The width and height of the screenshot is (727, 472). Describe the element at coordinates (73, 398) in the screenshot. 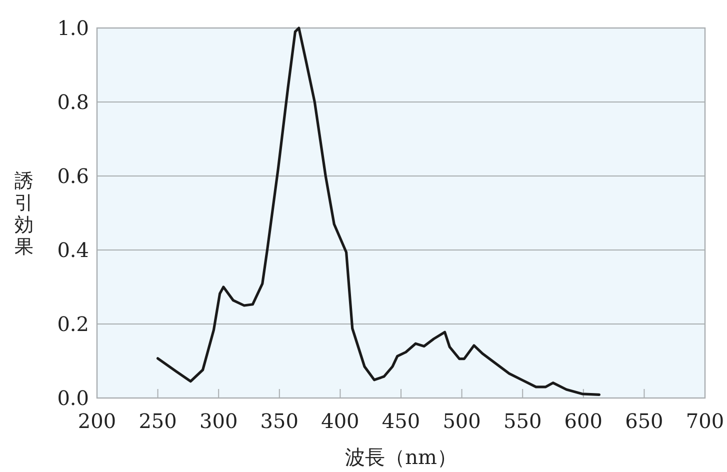

I see `y-tick-label: 0.0` at that location.